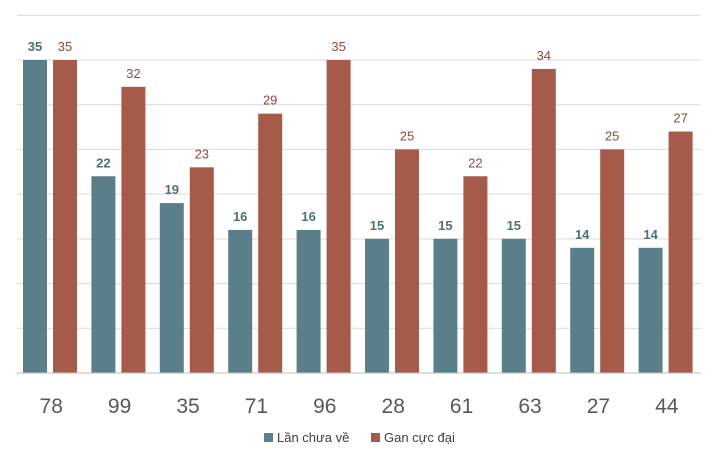  What do you see at coordinates (172, 189) in the screenshot?
I see `data-label-series-1-35: 19` at bounding box center [172, 189].